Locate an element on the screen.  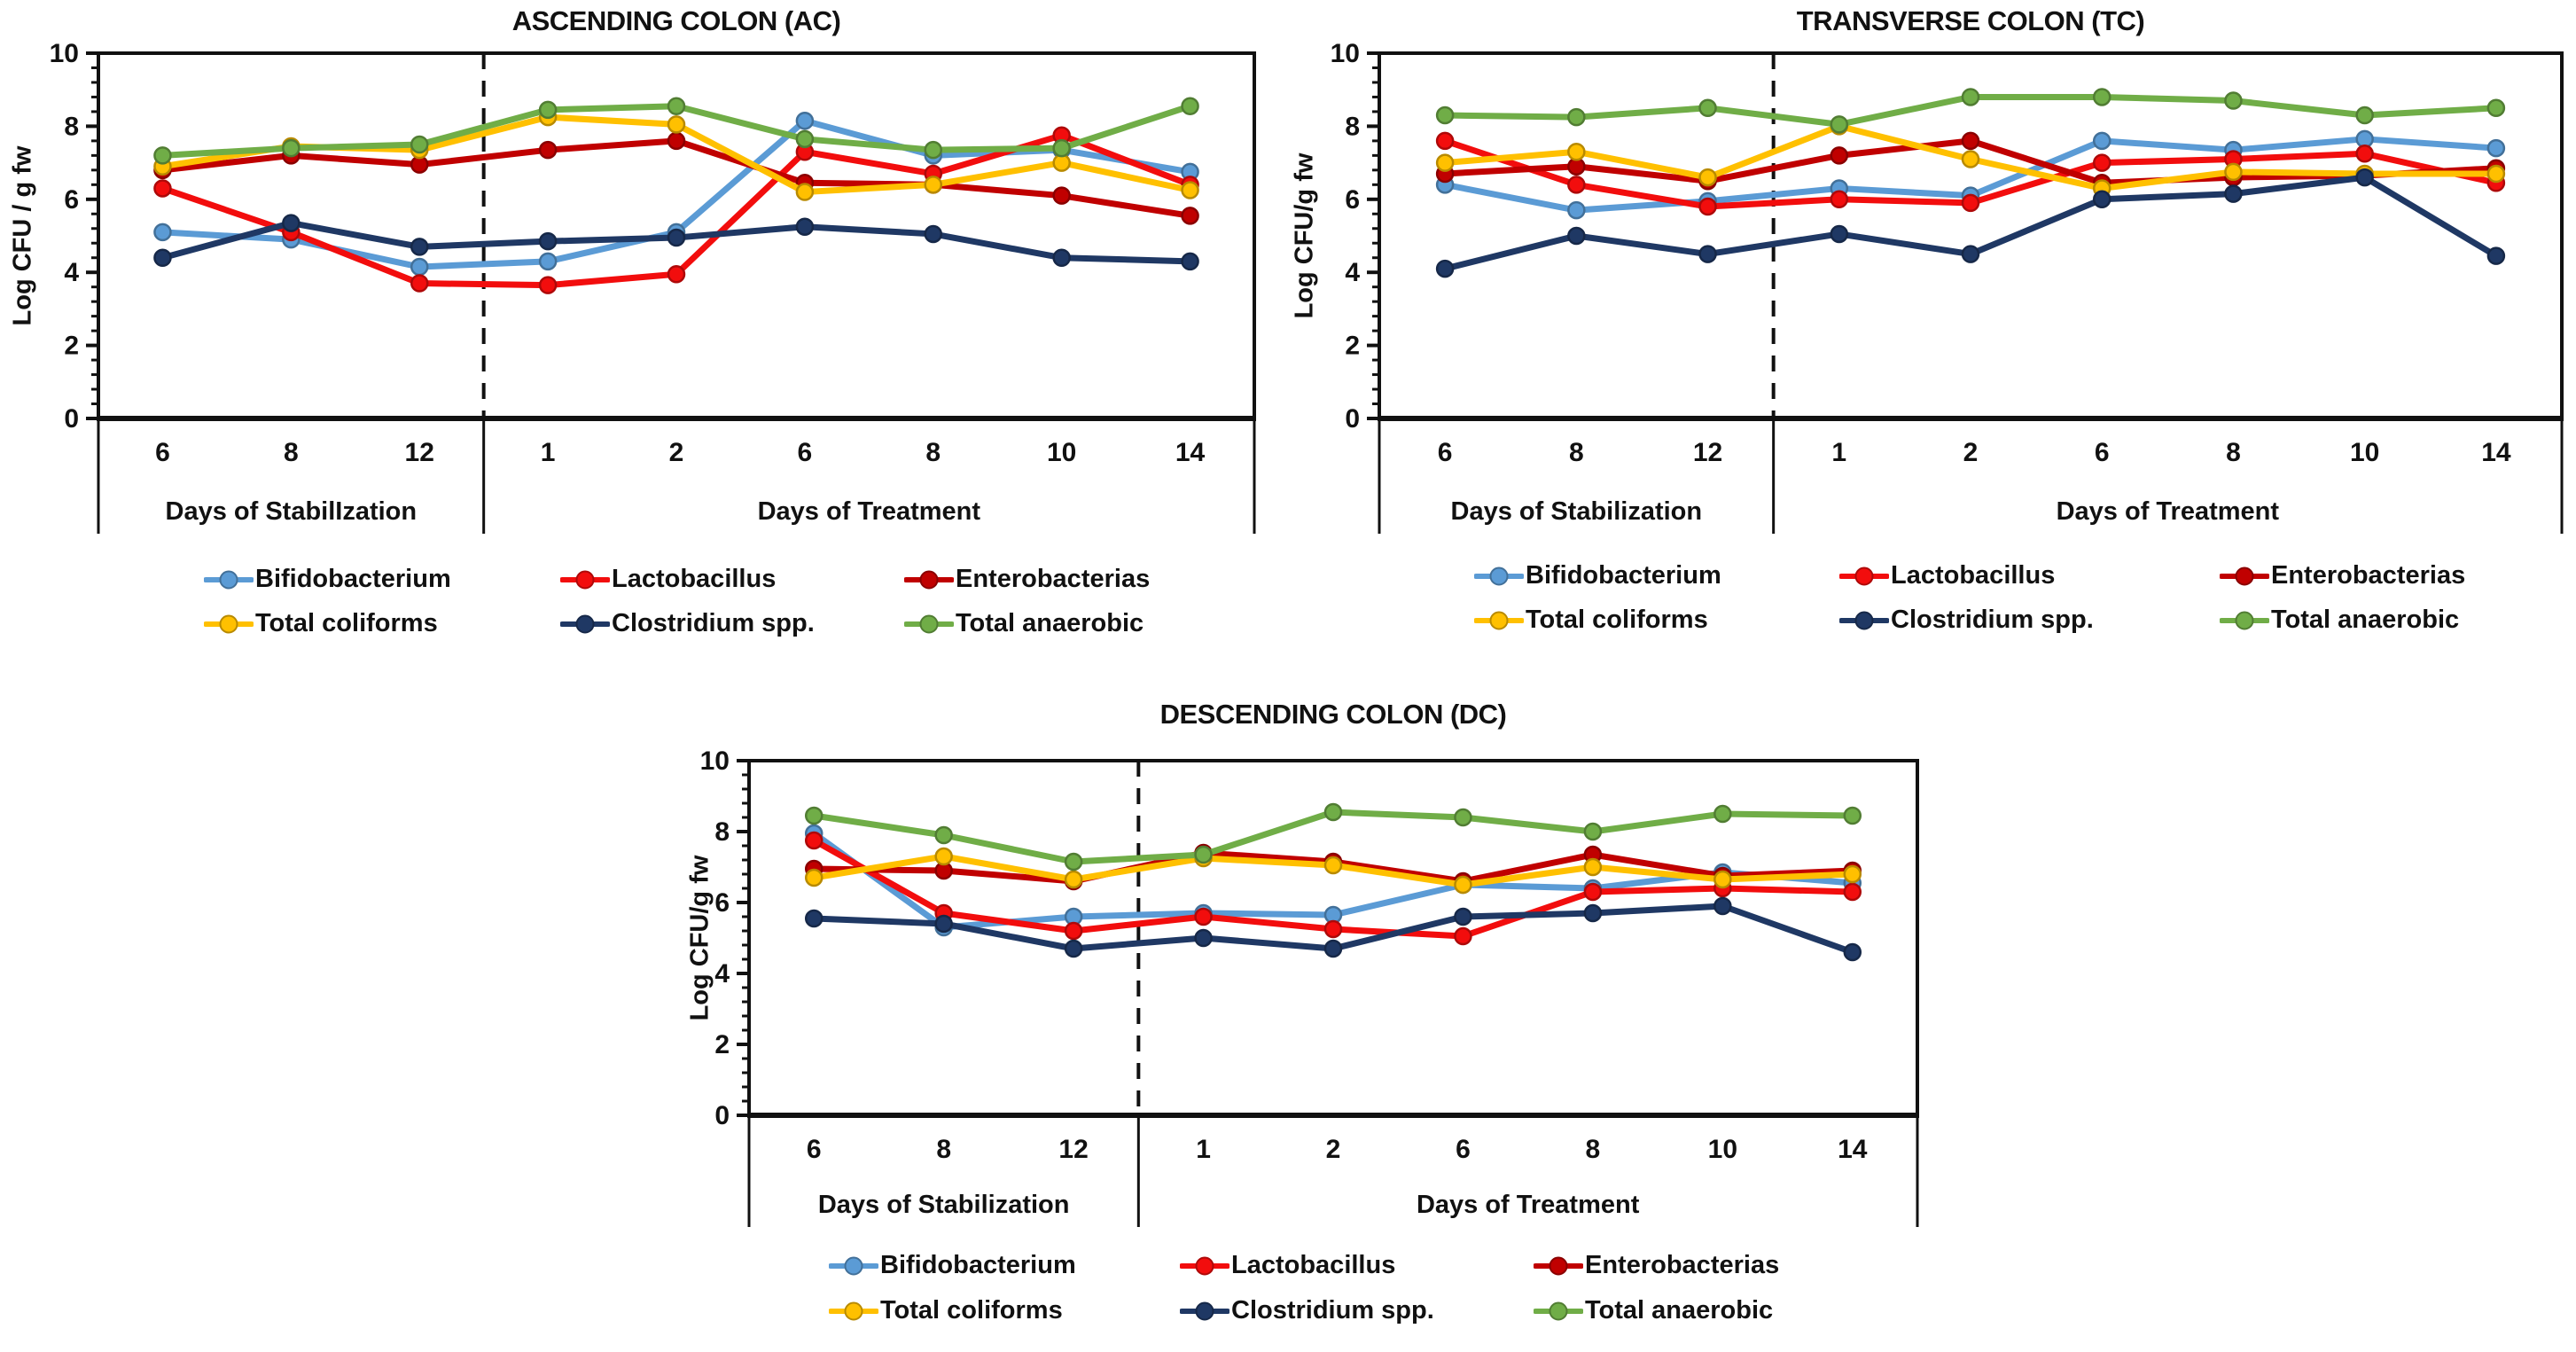
chart-title: DESCENDING COLON (DC) is located at coordinates (1333, 714).